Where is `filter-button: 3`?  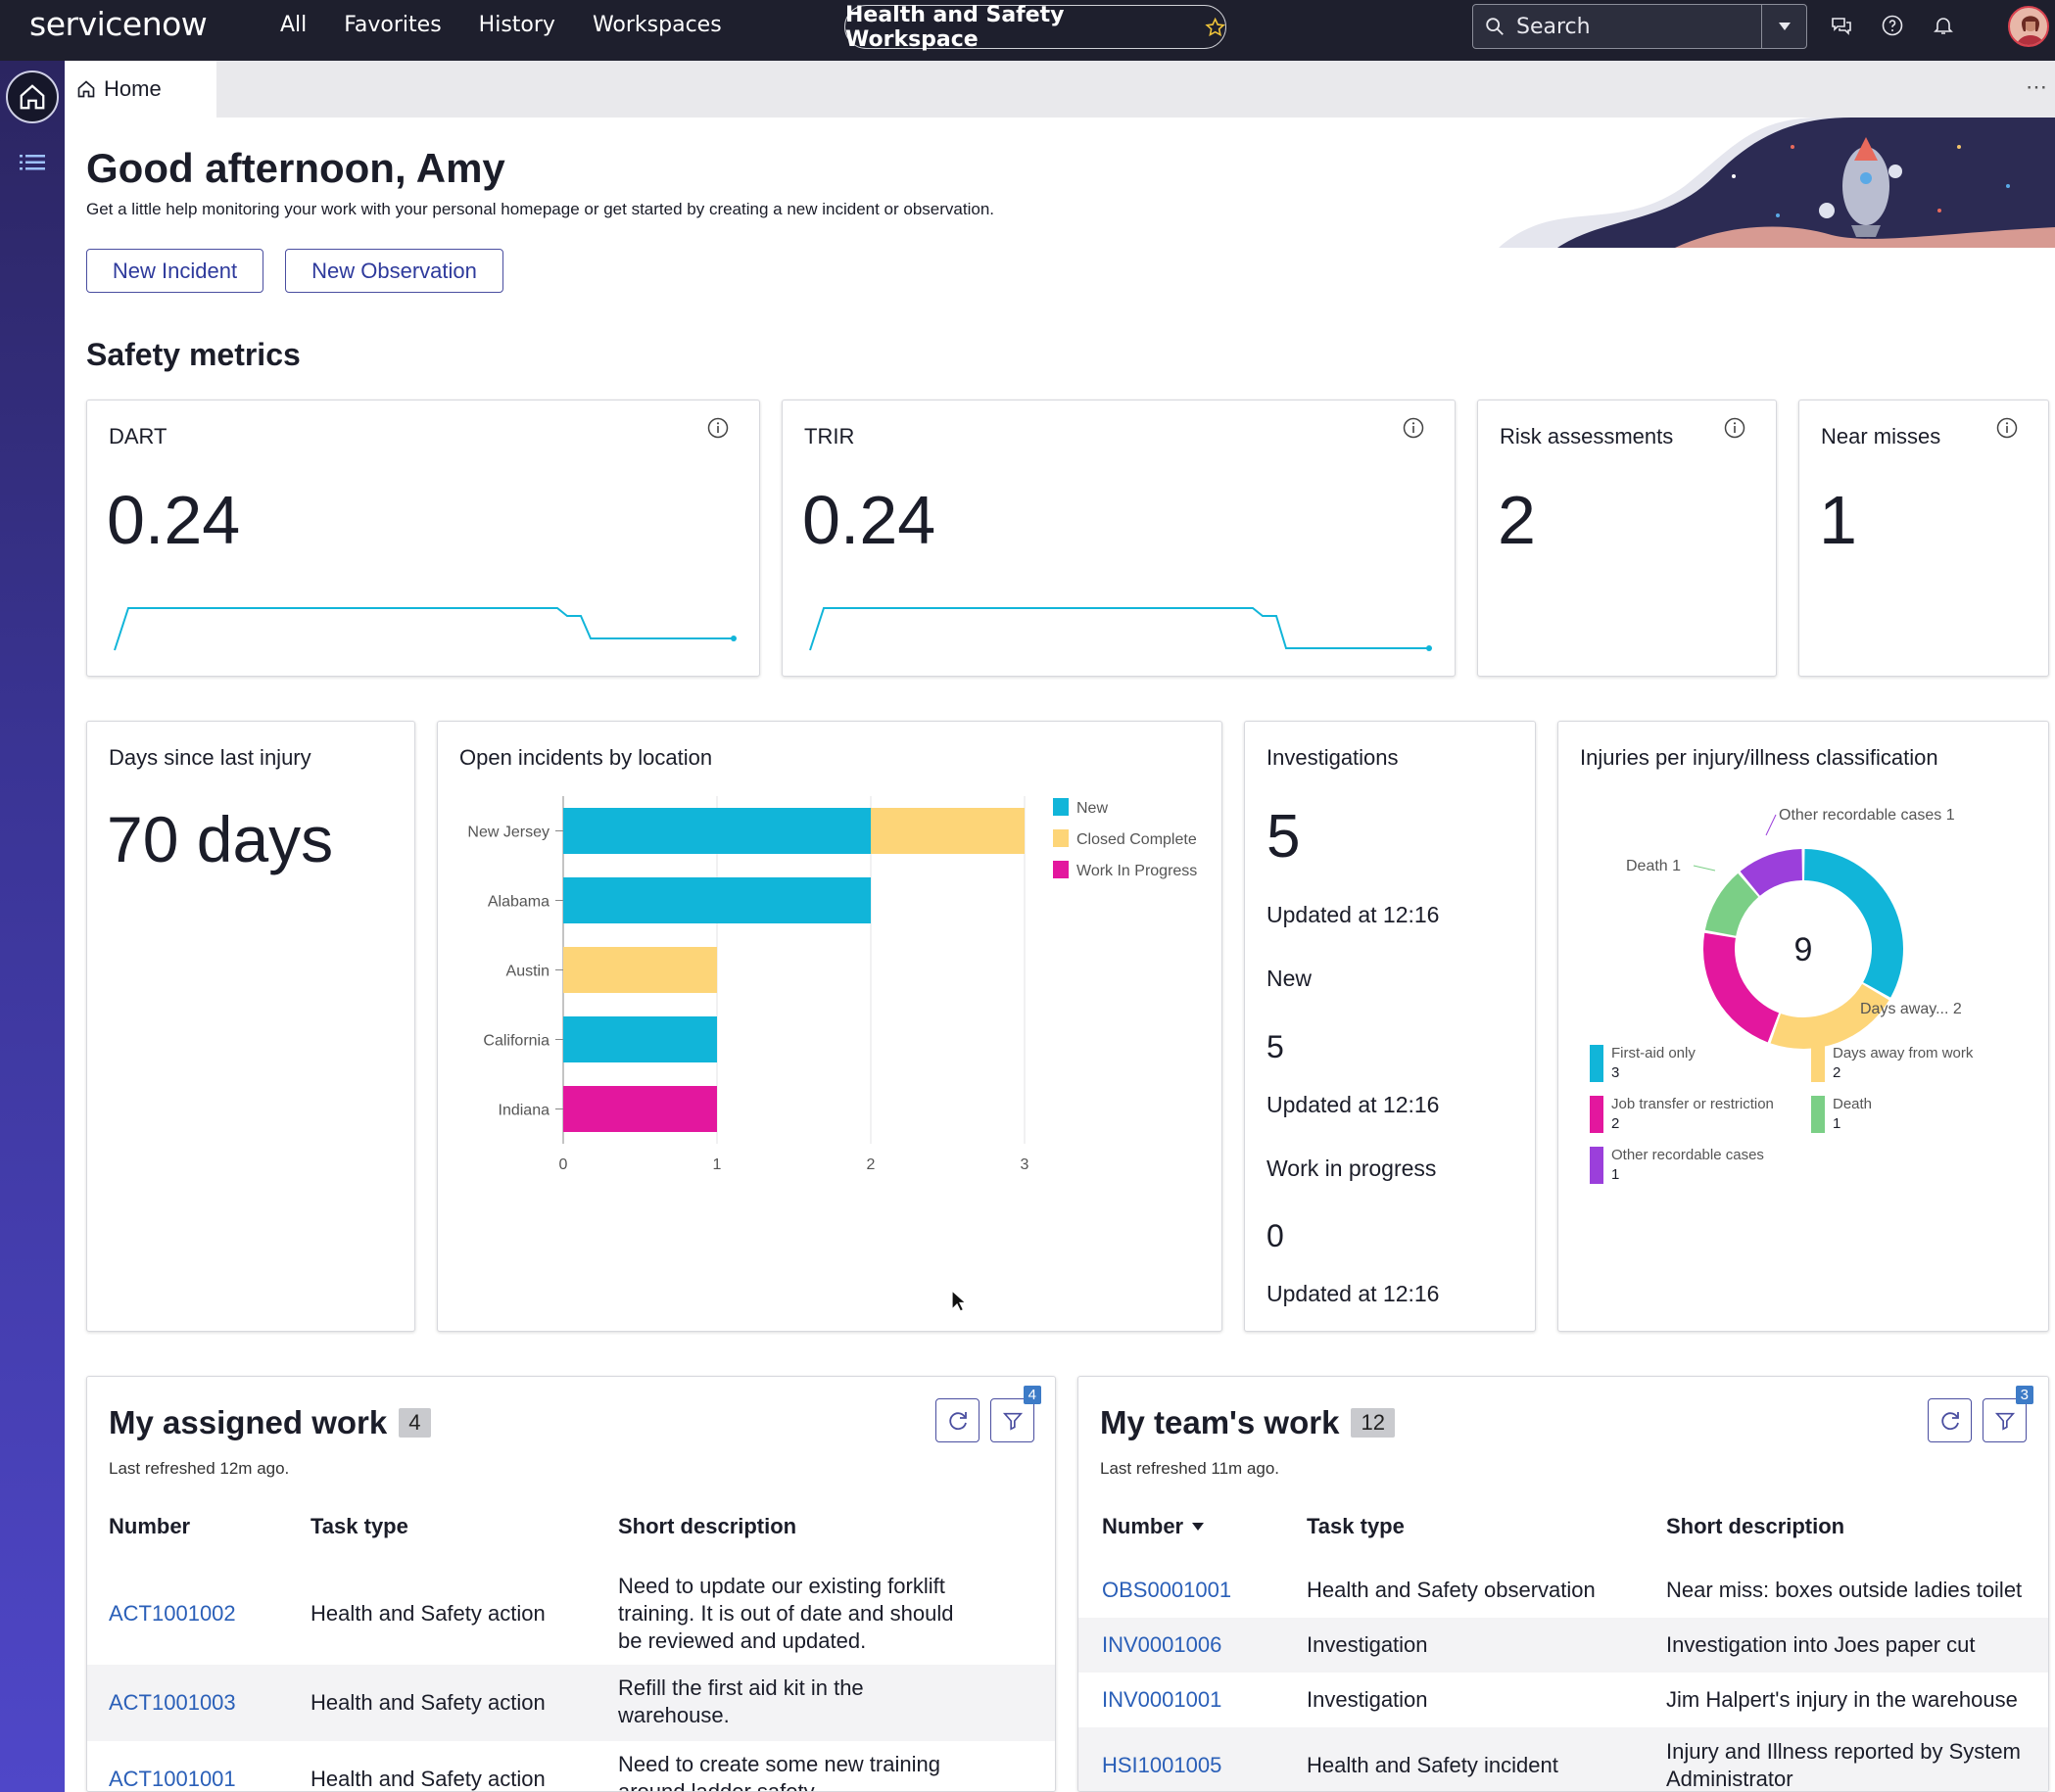
filter-button: 3 is located at coordinates (2008, 1414).